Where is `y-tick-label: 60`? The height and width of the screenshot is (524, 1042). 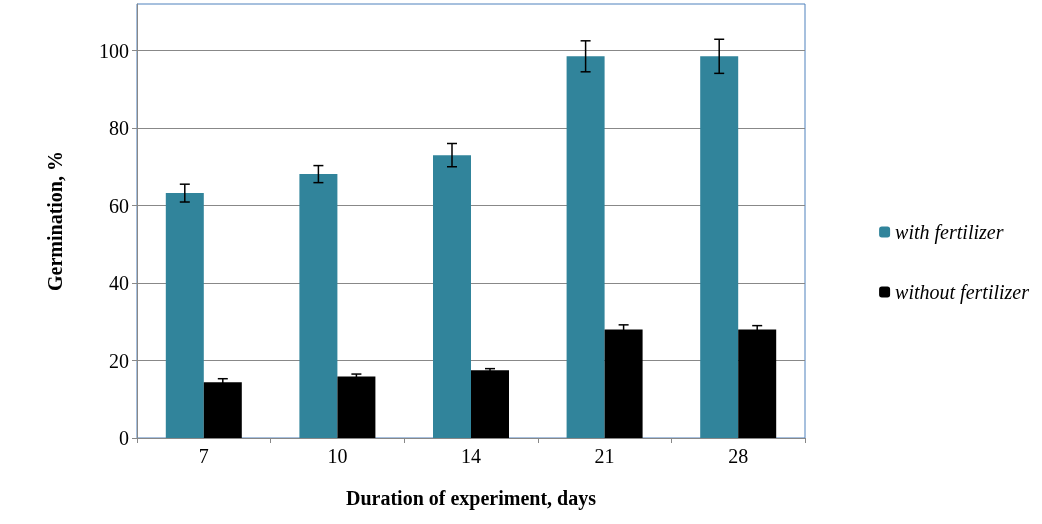 y-tick-label: 60 is located at coordinates (119, 205).